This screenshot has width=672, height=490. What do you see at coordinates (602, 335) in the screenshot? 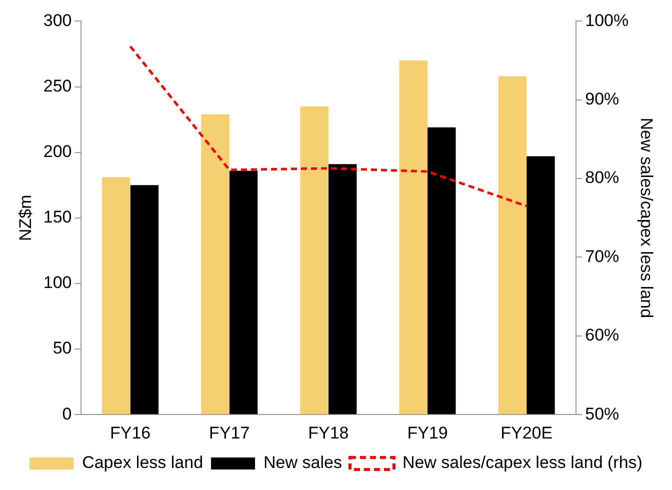
I see `y2-tick-label: 60%` at bounding box center [602, 335].